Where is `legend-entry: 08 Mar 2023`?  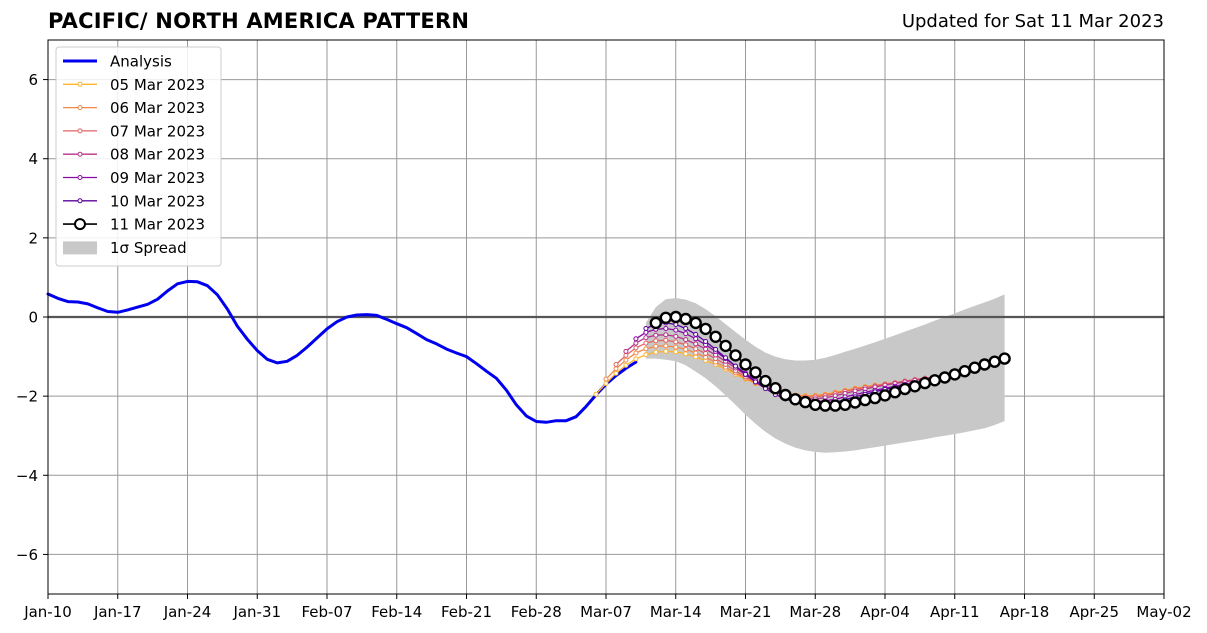
legend-entry: 08 Mar 2023 is located at coordinates (134, 155).